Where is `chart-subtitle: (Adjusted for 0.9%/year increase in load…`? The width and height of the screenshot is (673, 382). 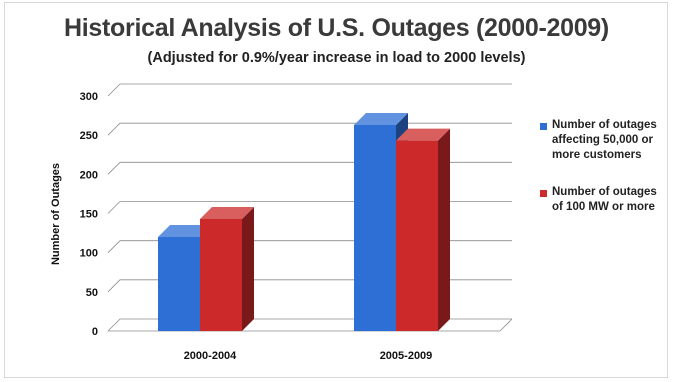
chart-subtitle: (Adjusted for 0.9%/year increase in load… is located at coordinates (336, 58).